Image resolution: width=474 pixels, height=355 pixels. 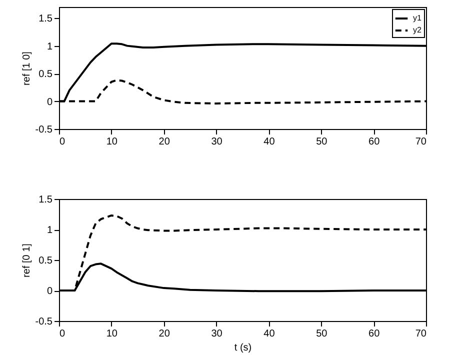 I want to click on y-axis-title: ref [0 1], so click(x=26, y=260).